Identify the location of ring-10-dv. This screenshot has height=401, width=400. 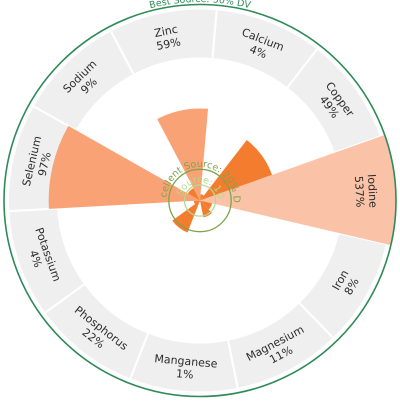
(200, 200).